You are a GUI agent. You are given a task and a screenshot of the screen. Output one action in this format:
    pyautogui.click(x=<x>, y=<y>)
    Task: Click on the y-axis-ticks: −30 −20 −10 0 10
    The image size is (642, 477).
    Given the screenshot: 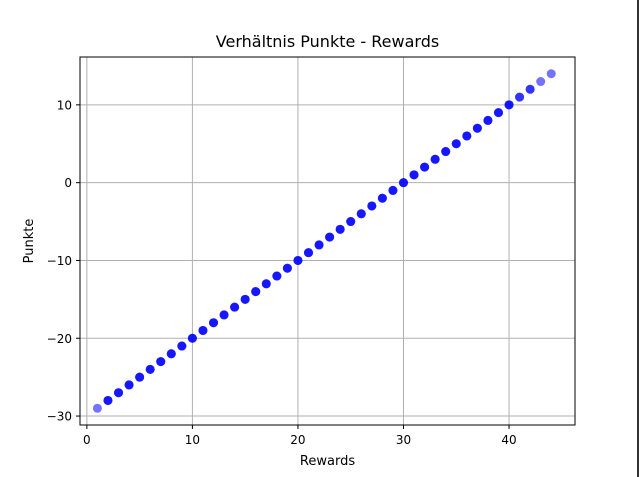 What is the action you would take?
    pyautogui.click(x=63, y=261)
    